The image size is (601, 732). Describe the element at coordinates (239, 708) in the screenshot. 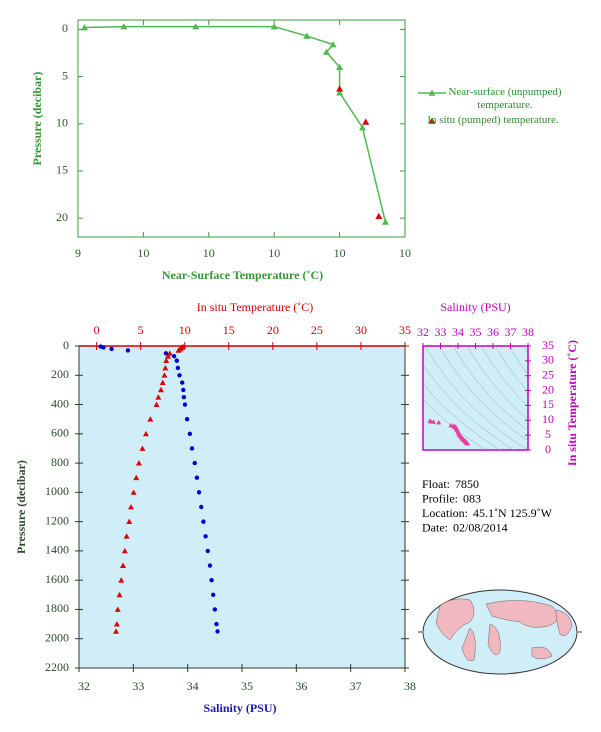

I see `x-axis-label: Salinity (PSU)` at that location.